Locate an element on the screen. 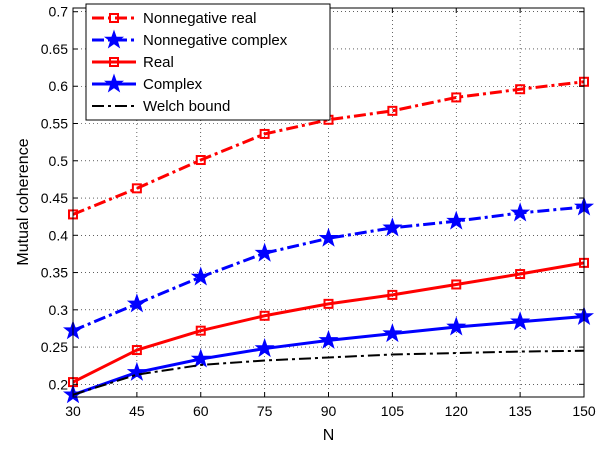 This screenshot has height=453, width=598. legend-label: Real is located at coordinates (158, 62).